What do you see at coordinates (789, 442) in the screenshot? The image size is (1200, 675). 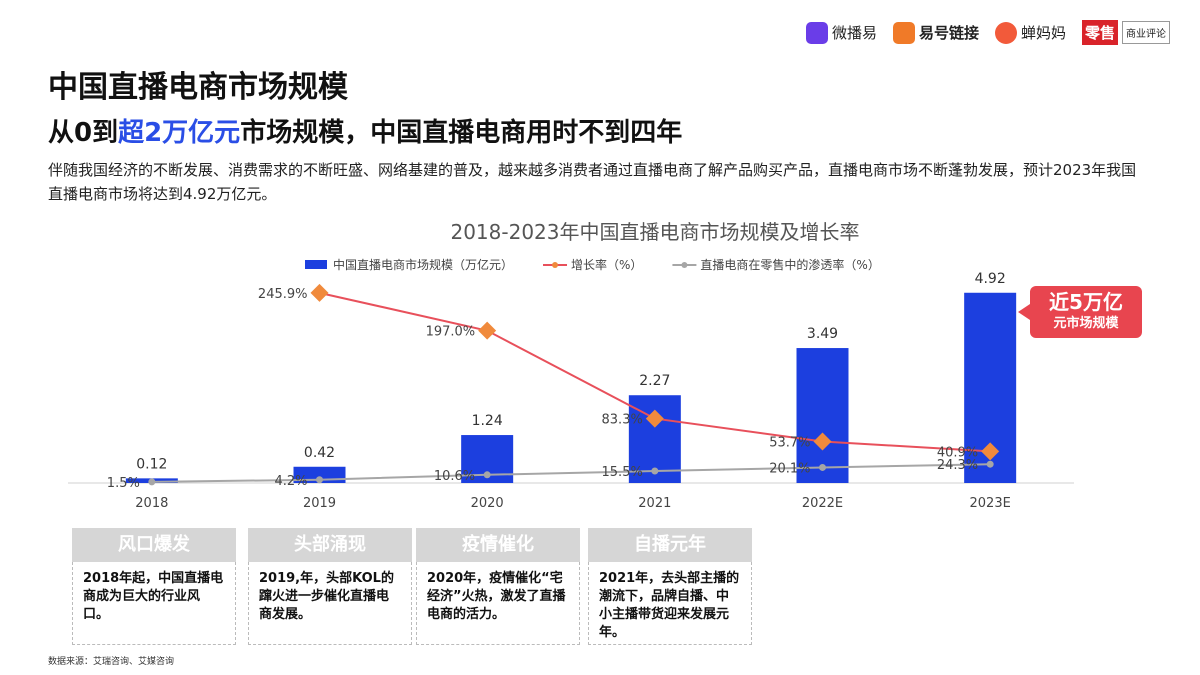 I see `value-label: 53.7%` at bounding box center [789, 442].